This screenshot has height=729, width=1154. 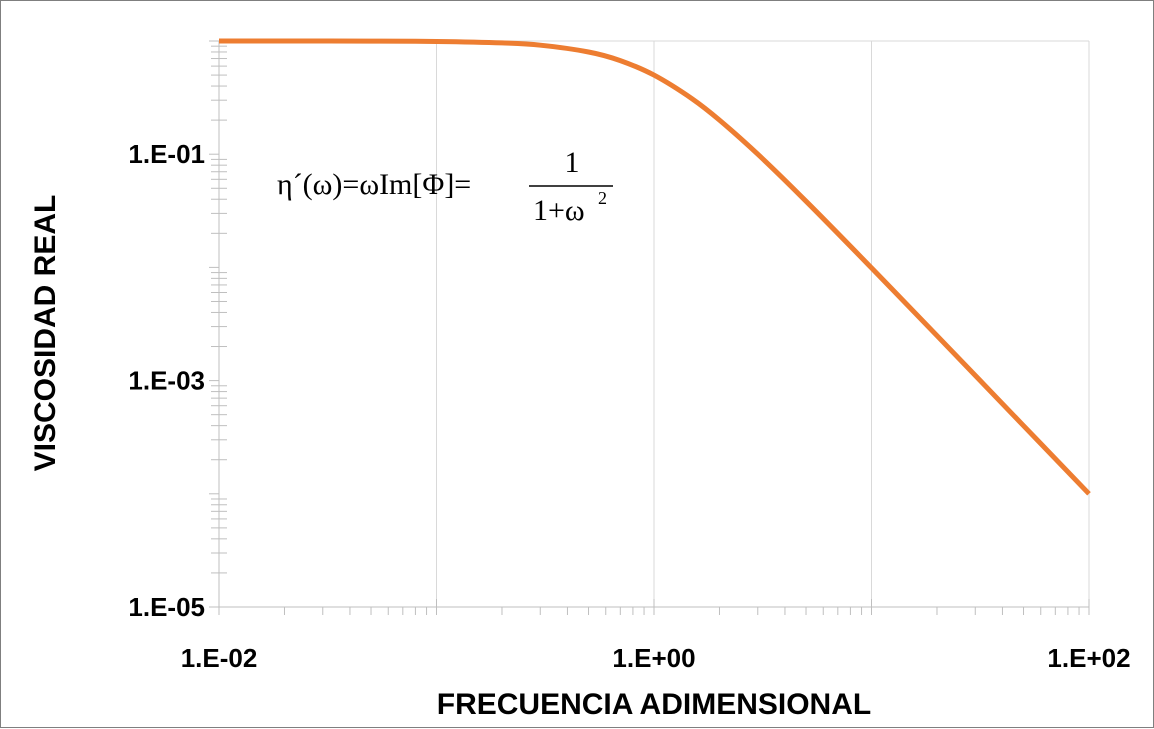 What do you see at coordinates (219, 658) in the screenshot?
I see `x-tick-label: 1.E-02` at bounding box center [219, 658].